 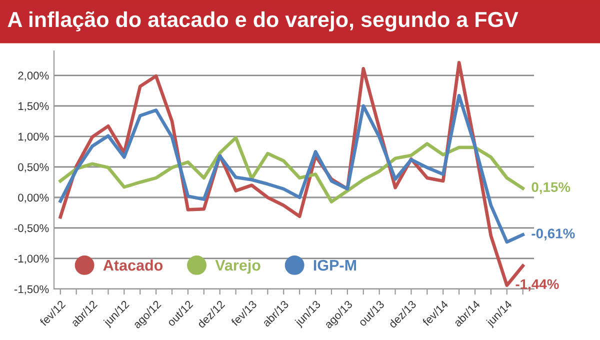 I want to click on y-tick-label: 1,00%, so click(x=33, y=137).